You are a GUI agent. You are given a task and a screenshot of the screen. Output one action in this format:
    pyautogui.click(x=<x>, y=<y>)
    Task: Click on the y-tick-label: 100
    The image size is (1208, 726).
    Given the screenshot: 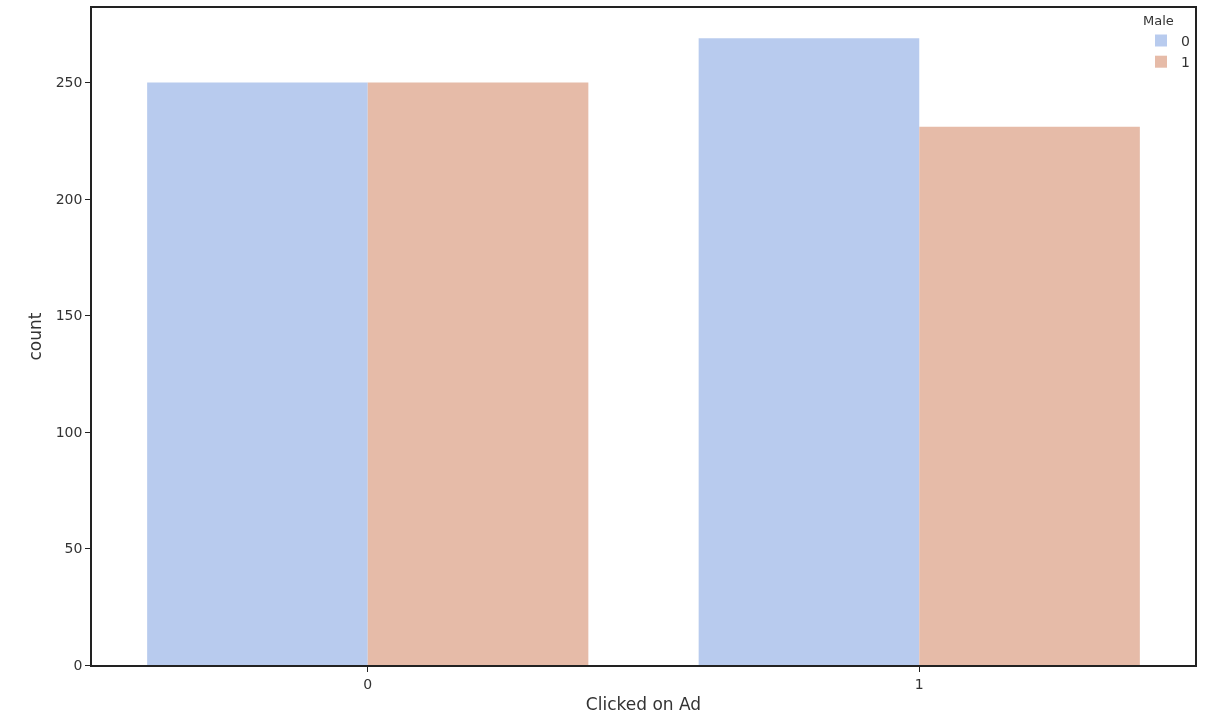 What is the action you would take?
    pyautogui.click(x=69, y=431)
    